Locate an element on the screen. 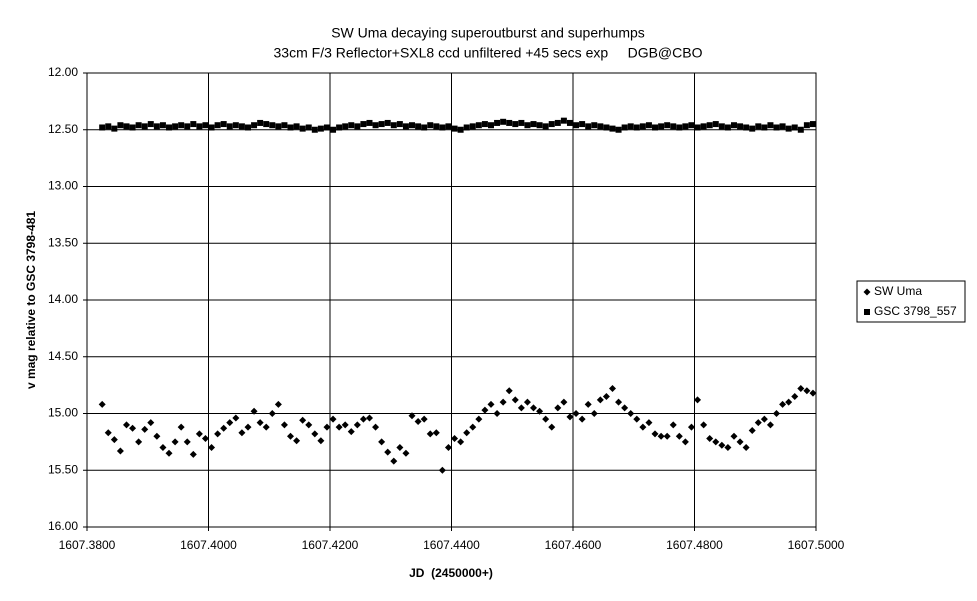 The width and height of the screenshot is (977, 601). y-axis-label: v mag relative to GSC 3798-481 is located at coordinates (31, 300).